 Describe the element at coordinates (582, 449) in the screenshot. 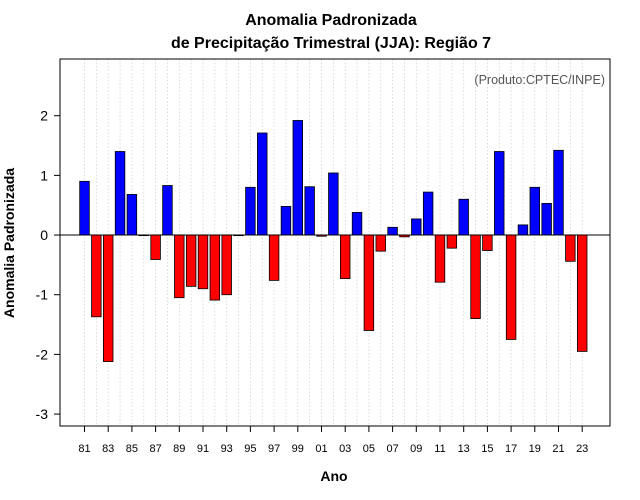

I see `x-tick-label: 23` at that location.